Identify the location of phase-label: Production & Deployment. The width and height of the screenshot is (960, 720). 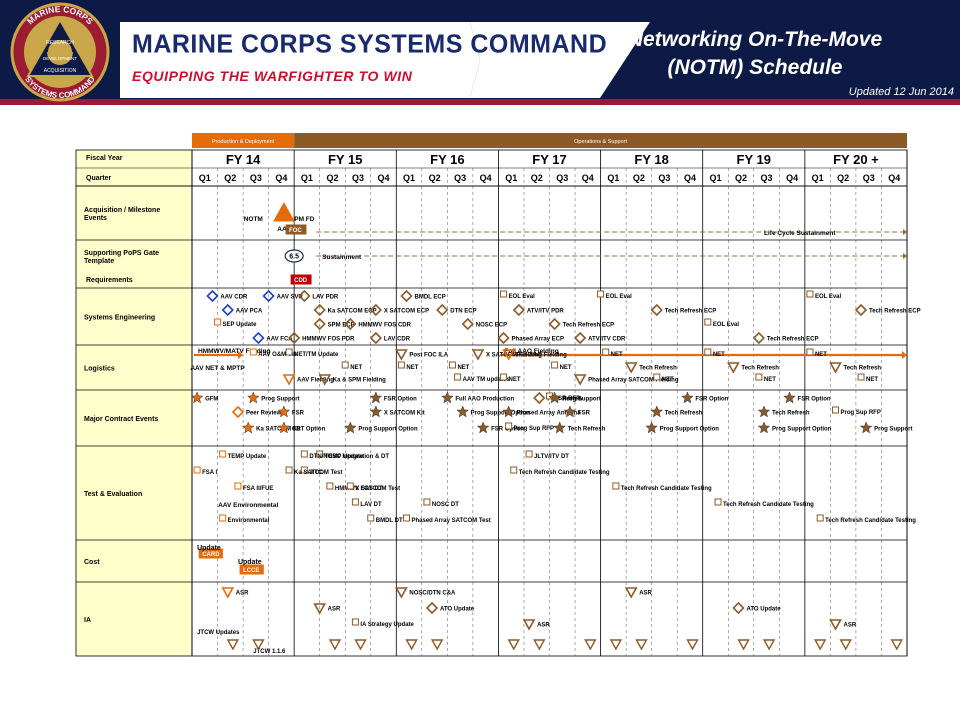
(243, 142).